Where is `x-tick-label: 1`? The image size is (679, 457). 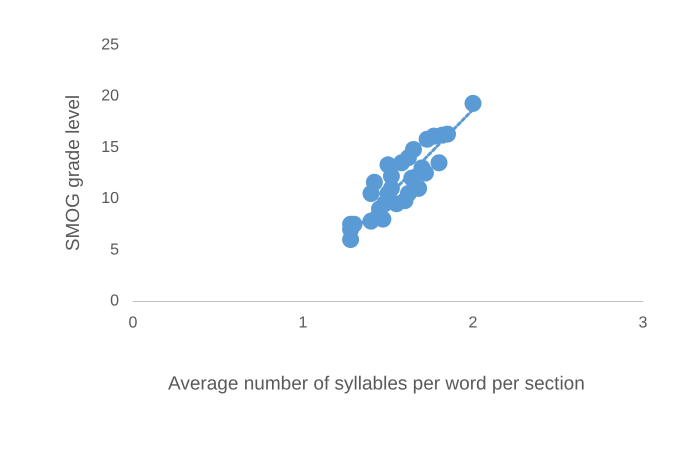
x-tick-label: 1 is located at coordinates (303, 323).